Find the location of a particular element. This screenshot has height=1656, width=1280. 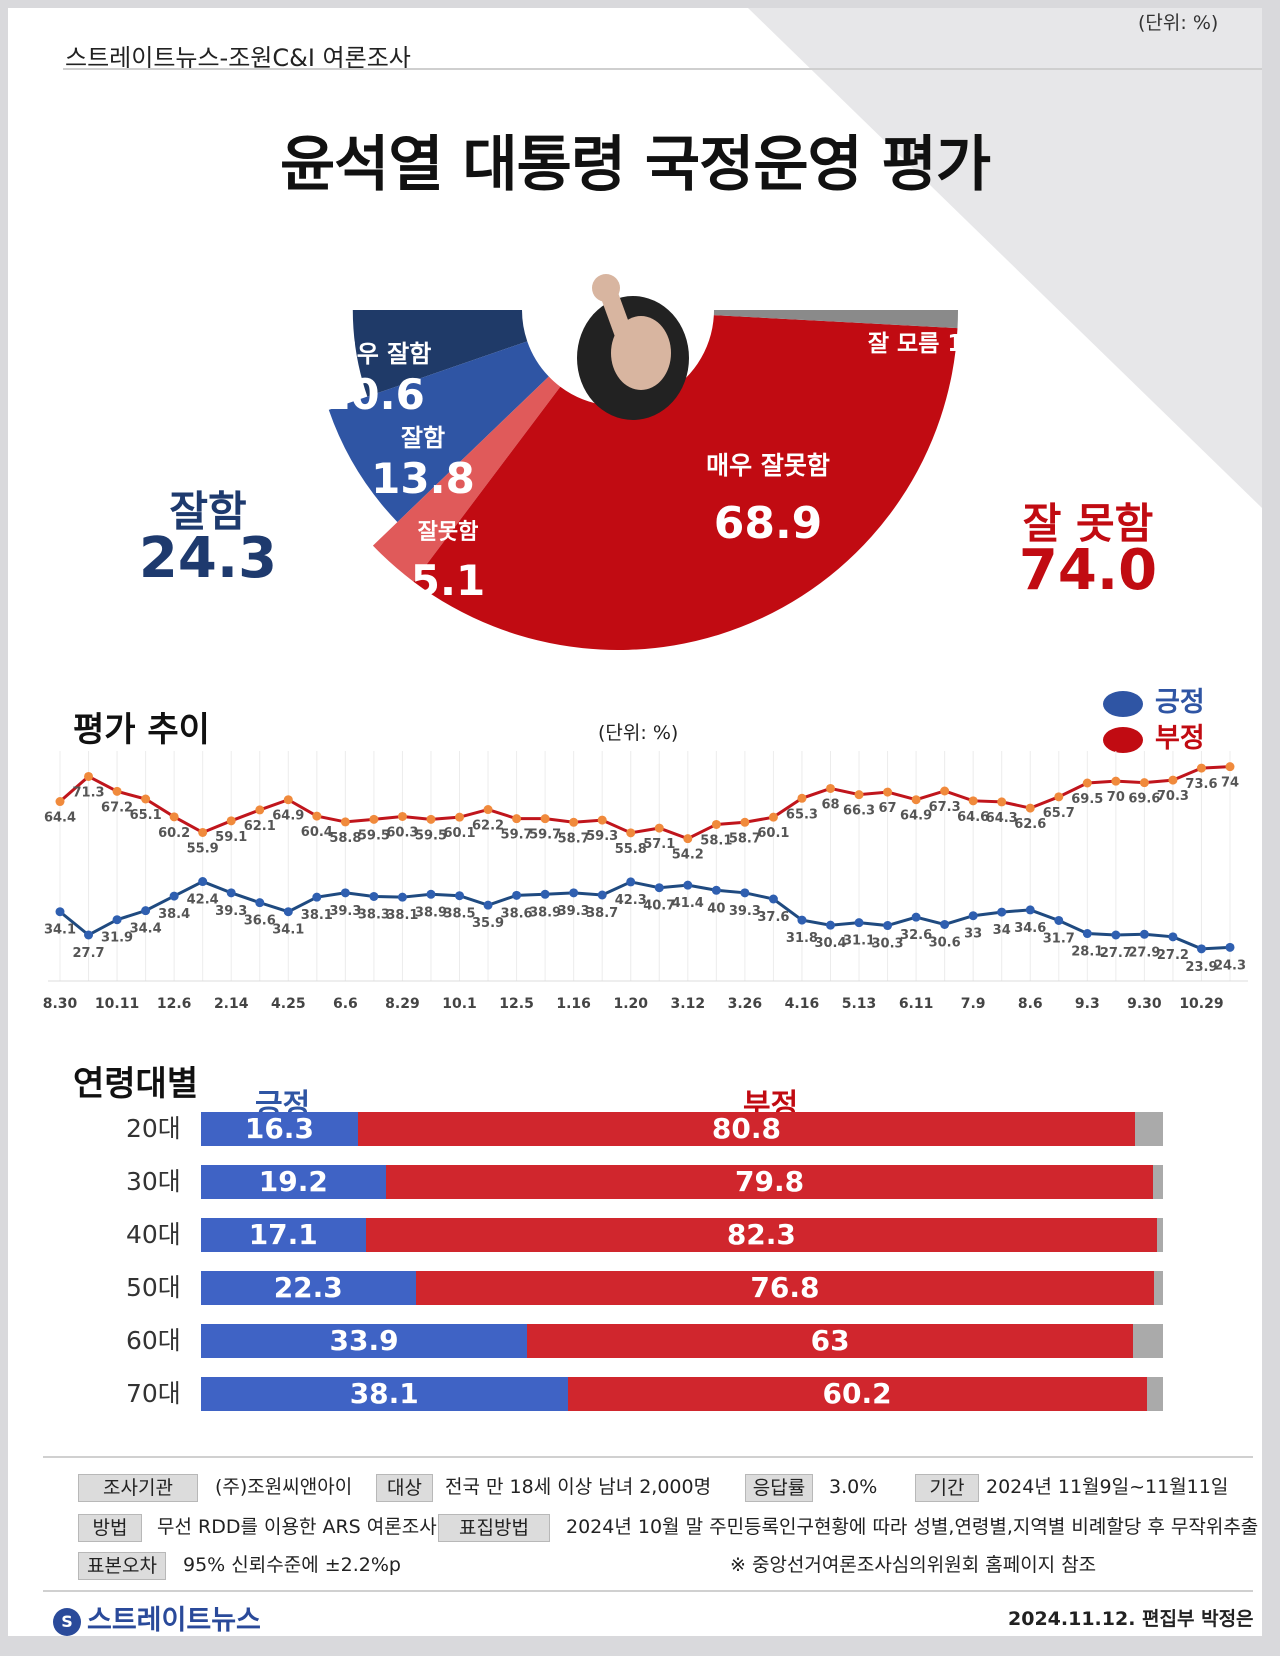

positive-data-label: 38.7 is located at coordinates (602, 913).